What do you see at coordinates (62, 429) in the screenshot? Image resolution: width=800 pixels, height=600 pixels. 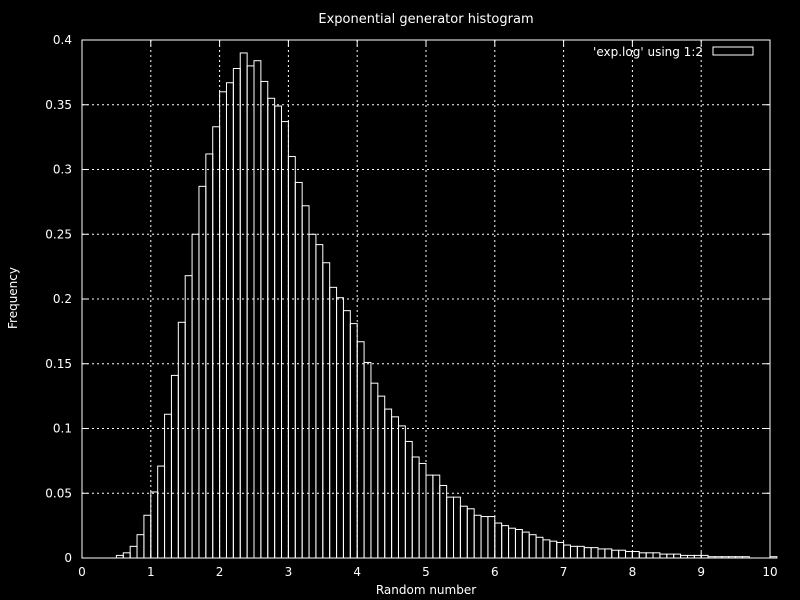 I see `y-tick-label: 0.1` at bounding box center [62, 429].